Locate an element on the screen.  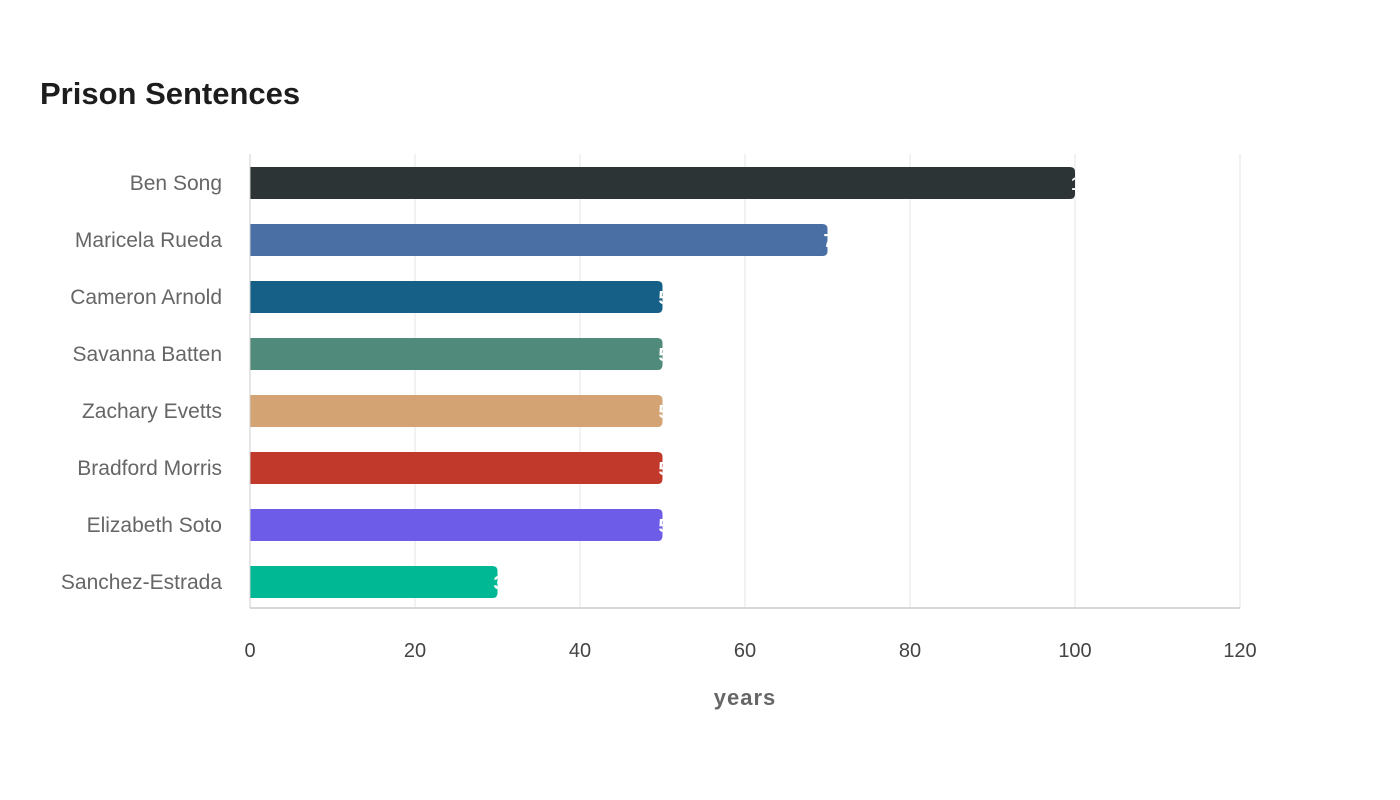
category-label: Cameron Arnold is located at coordinates (146, 297).